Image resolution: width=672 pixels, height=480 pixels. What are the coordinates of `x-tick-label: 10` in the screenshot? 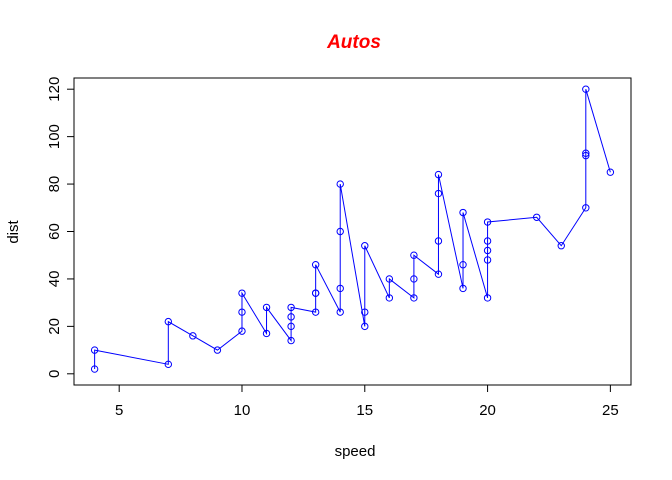 It's located at (242, 410).